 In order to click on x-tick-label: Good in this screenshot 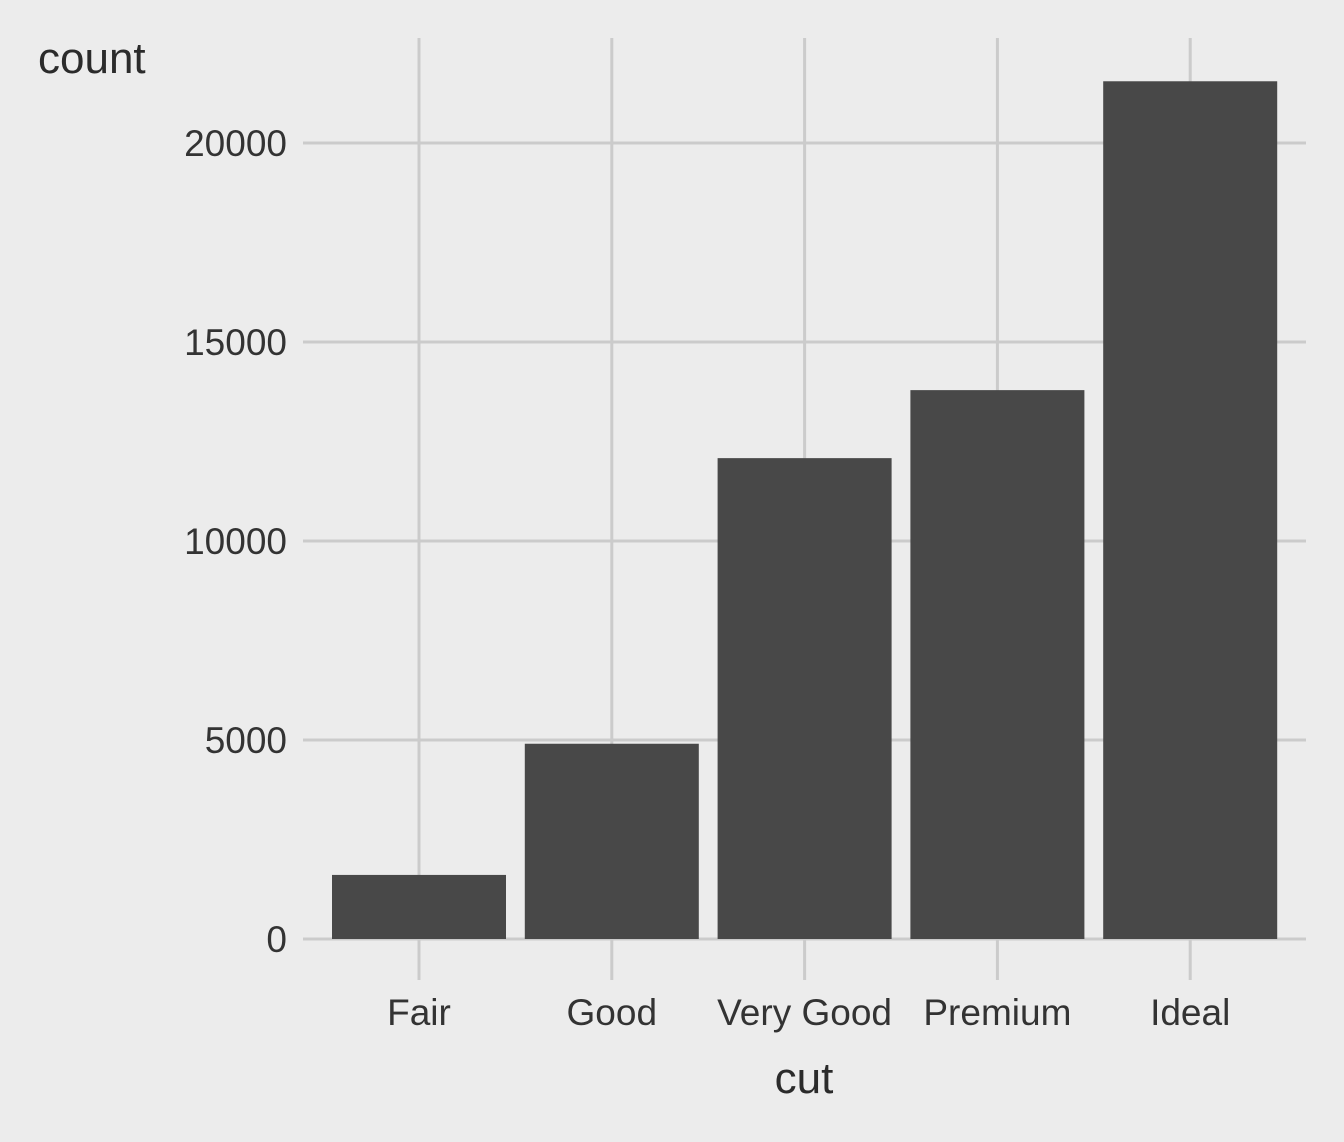, I will do `click(612, 1012)`.